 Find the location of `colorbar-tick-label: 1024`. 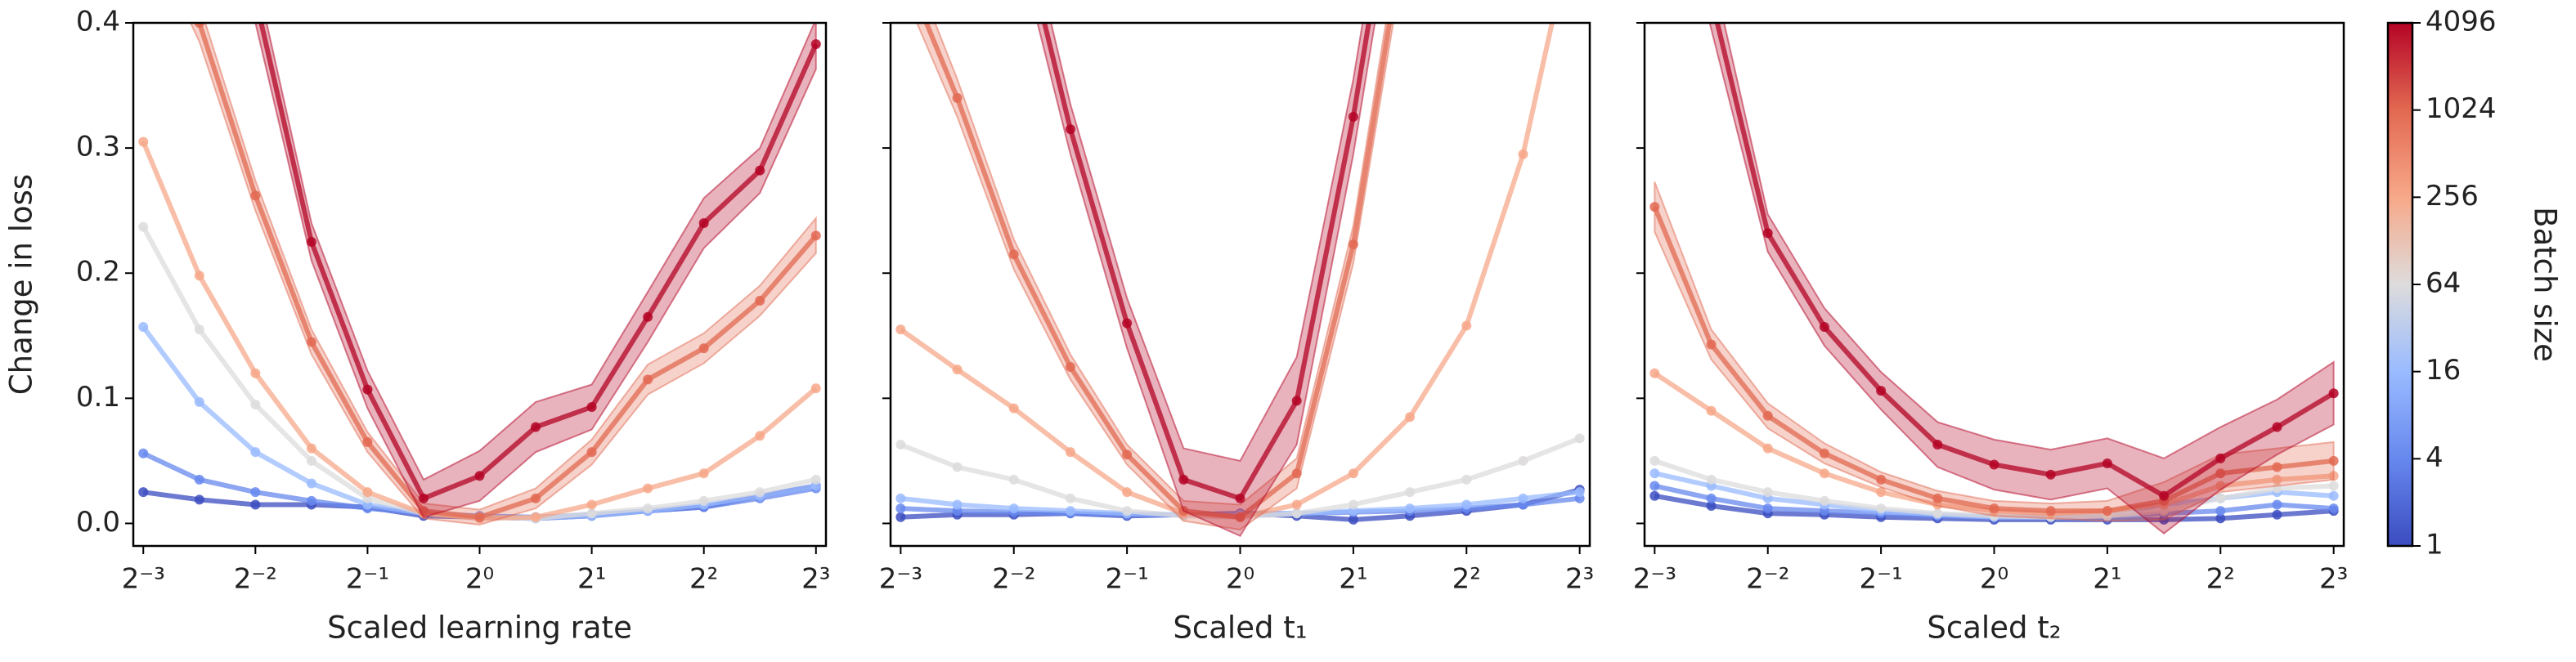

colorbar-tick-label: 1024 is located at coordinates (2461, 108).